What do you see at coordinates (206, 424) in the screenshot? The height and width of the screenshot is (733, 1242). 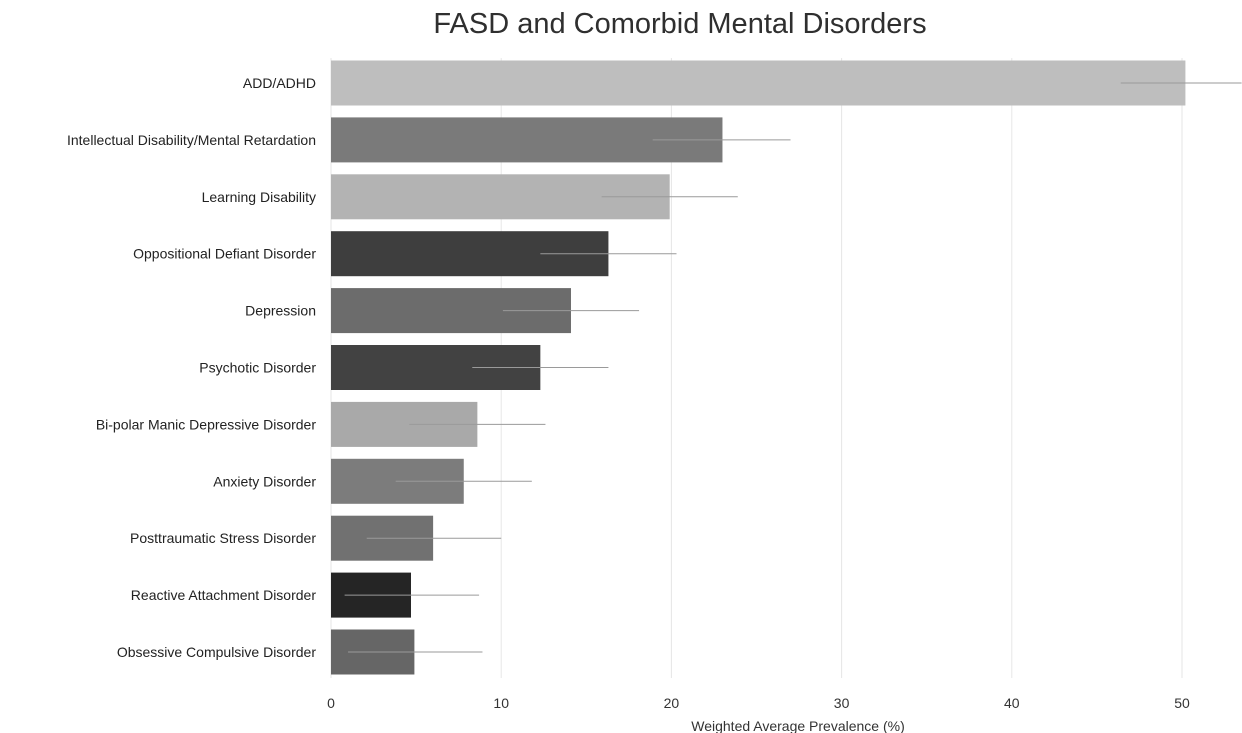 I see `category-label: Bi-polar Manic Depressive Disorder` at bounding box center [206, 424].